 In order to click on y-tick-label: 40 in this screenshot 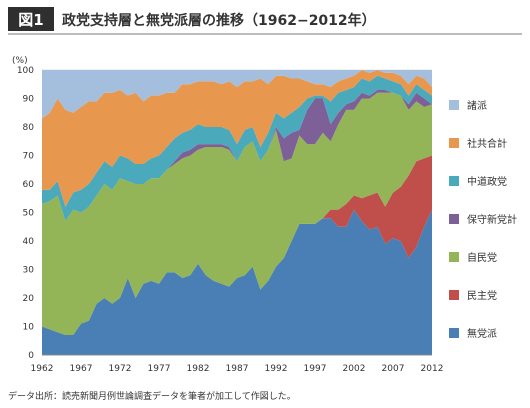, I will do `click(29, 242)`.